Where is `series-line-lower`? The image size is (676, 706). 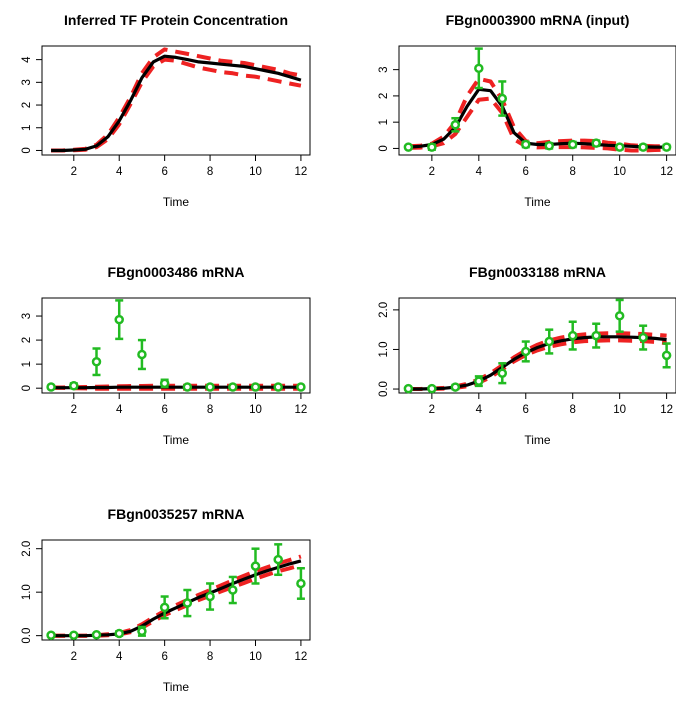 series-line-lower is located at coordinates (176, 600).